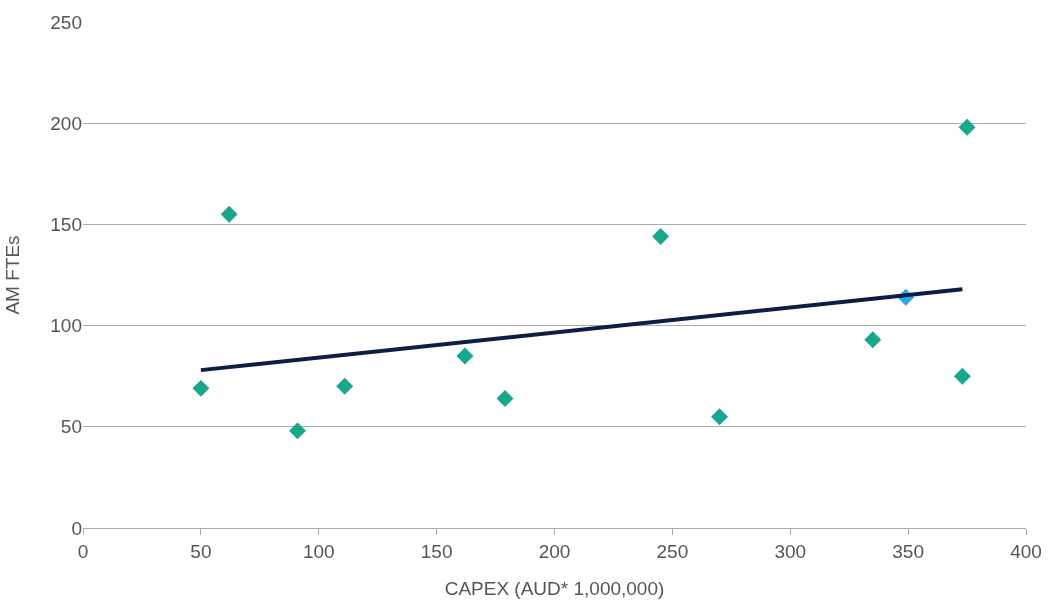 Image resolution: width=1056 pixels, height=608 pixels. I want to click on x-tick-label: 250, so click(672, 551).